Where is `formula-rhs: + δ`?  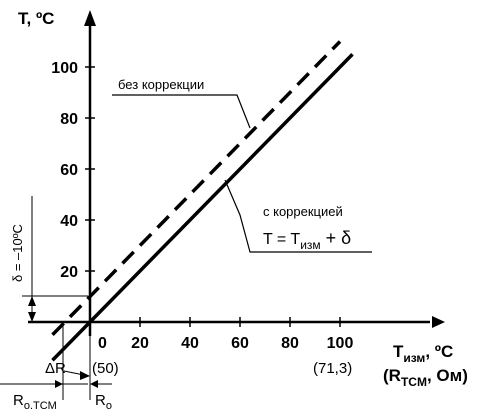
formula-rhs: + δ is located at coordinates (336, 238).